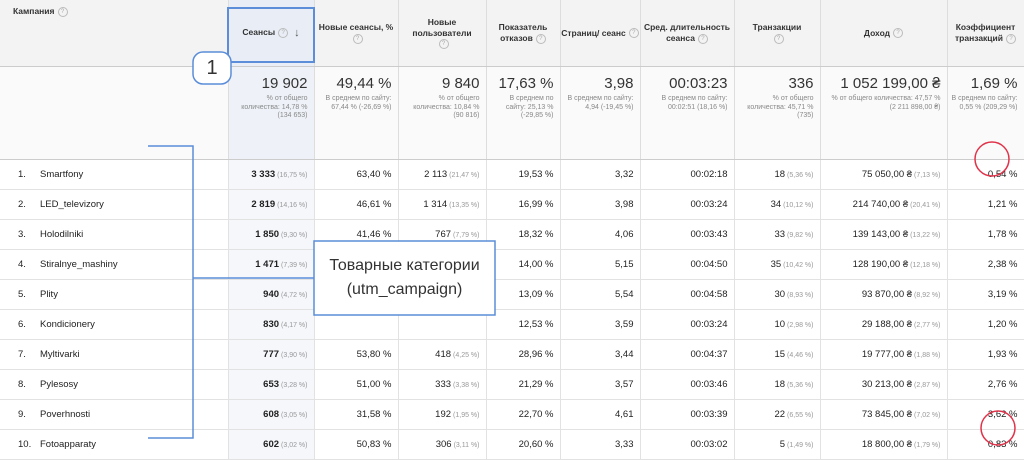  Describe the element at coordinates (523, 354) in the screenshot. I see `bounce-rate-cell: 28,96 %` at that location.